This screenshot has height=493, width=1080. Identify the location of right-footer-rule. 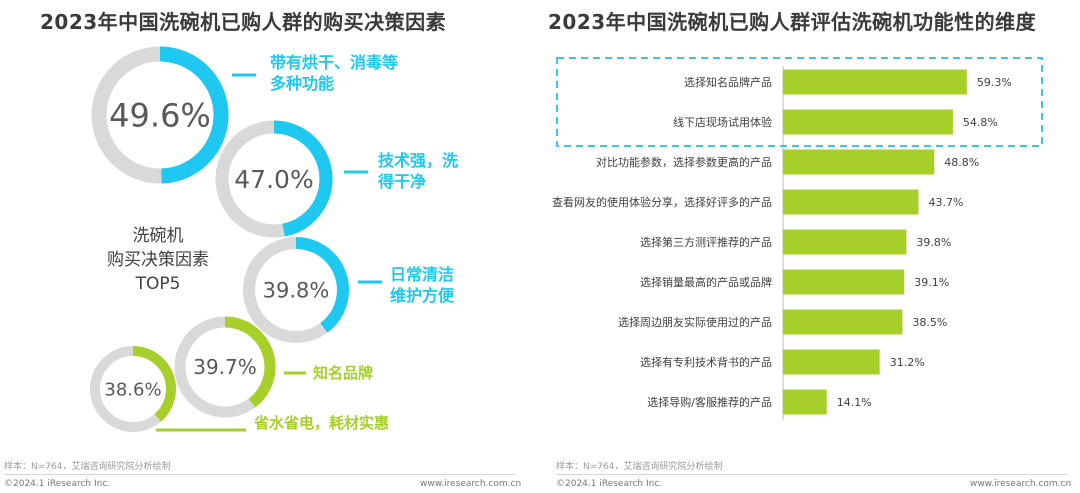
(812, 474).